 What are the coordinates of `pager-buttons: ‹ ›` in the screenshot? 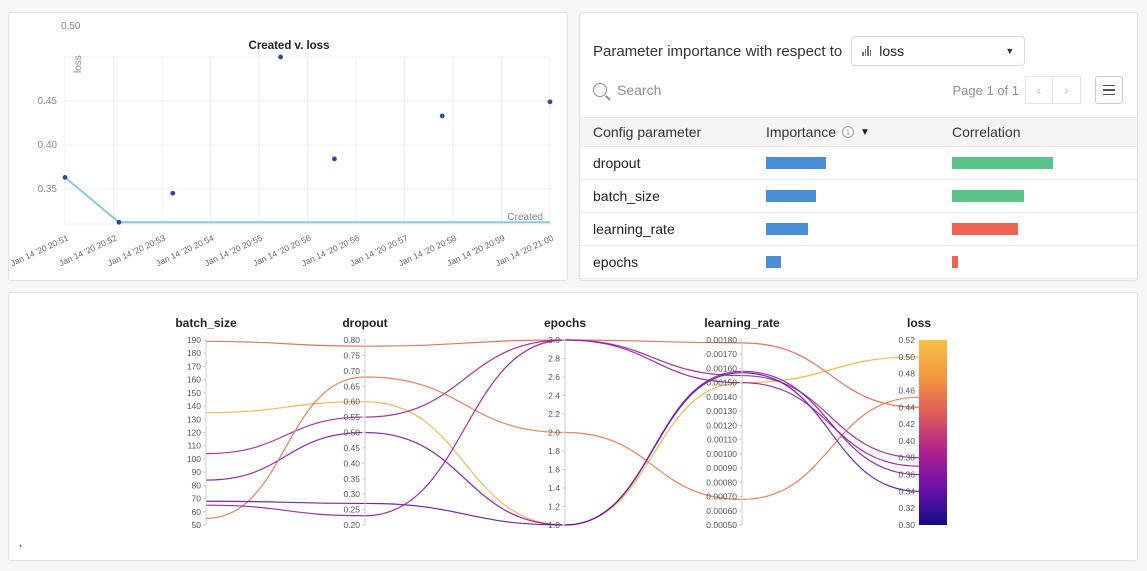 It's located at (1053, 90).